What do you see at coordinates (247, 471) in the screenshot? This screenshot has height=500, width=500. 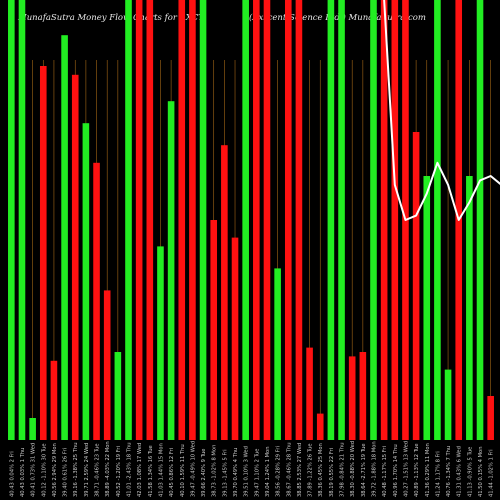 I see `x-tick-label: 39.51 0.10% 3 Wed` at bounding box center [247, 471].